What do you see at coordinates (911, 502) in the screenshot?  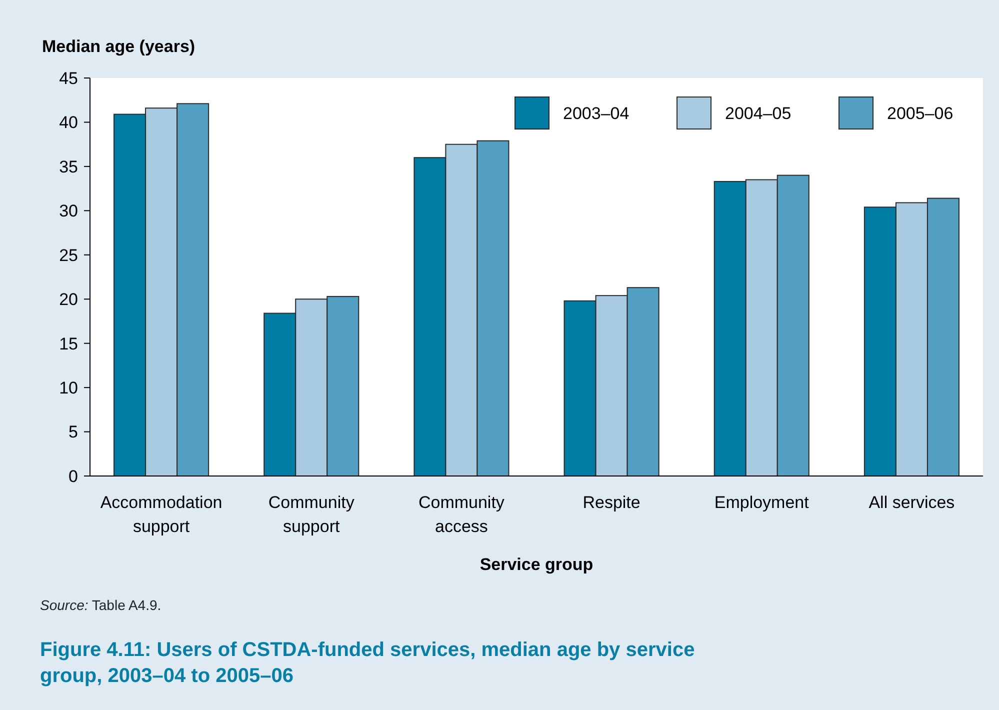 I see `x-tick-label: All services` at bounding box center [911, 502].